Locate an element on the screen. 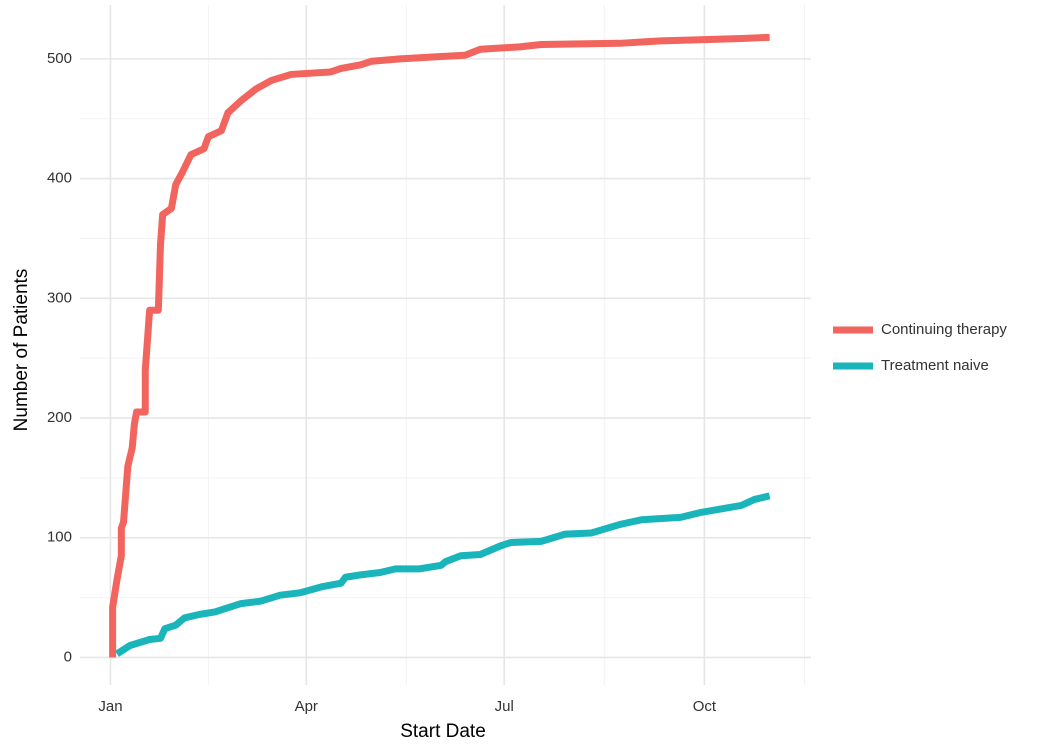 This screenshot has width=1043, height=749. x-tick-label: Apr is located at coordinates (306, 706).